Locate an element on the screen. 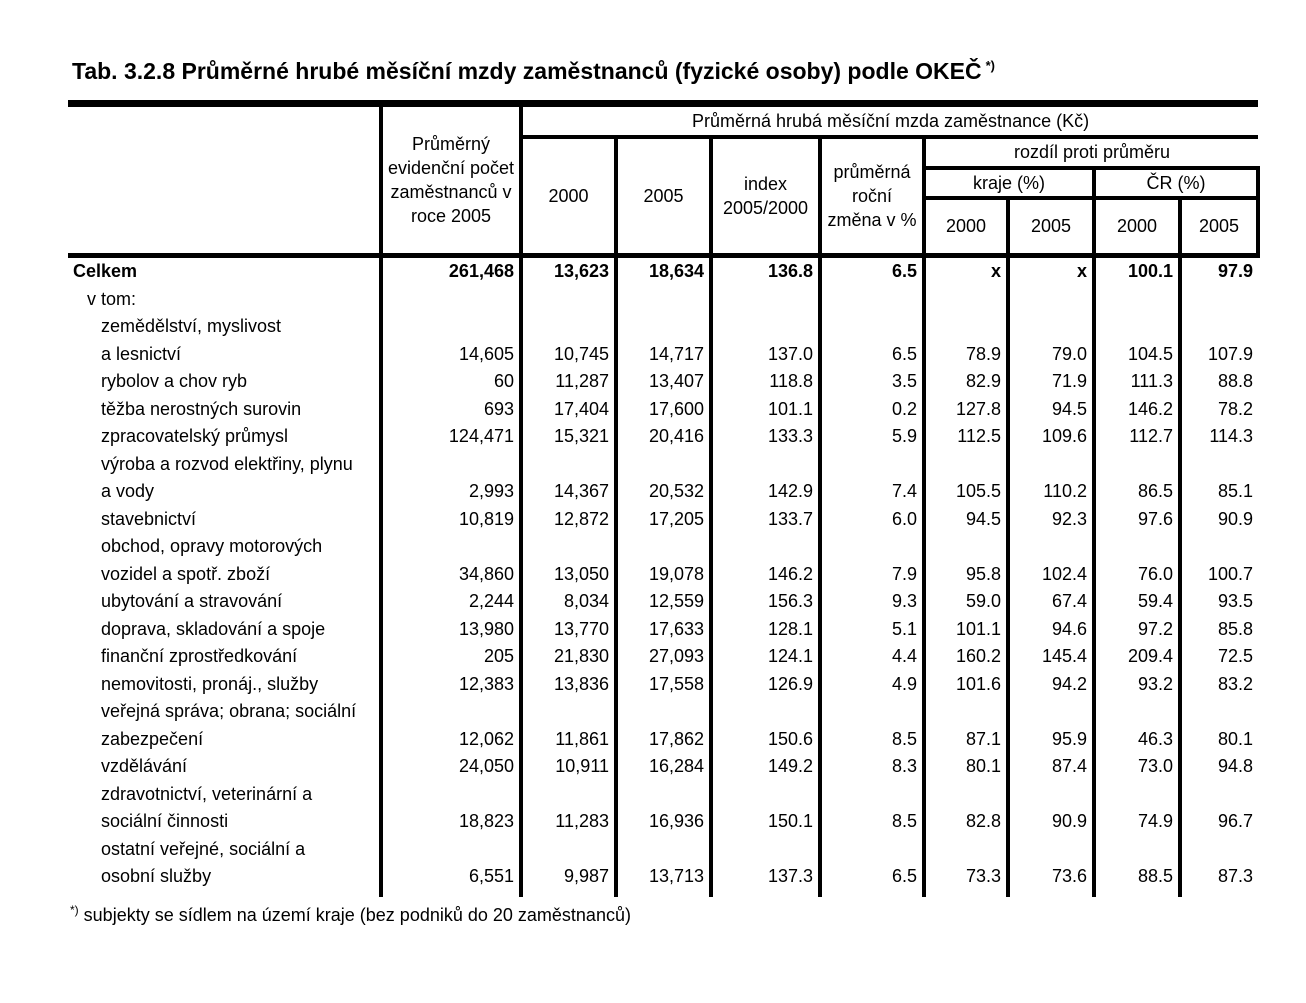  cell-value: 150.1 is located at coordinates (764, 808).